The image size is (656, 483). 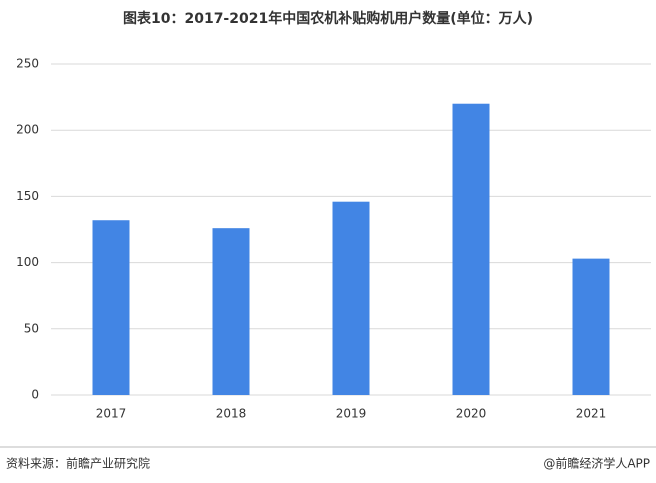 I want to click on x-tick-label: 2018, so click(x=231, y=414).